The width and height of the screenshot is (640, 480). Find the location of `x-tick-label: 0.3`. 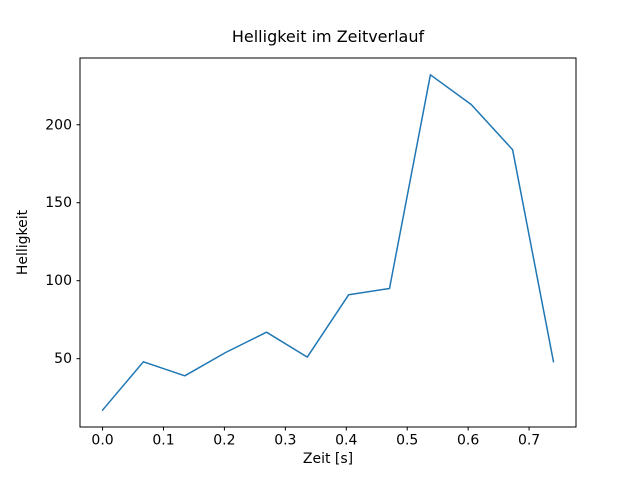

x-tick-label: 0.3 is located at coordinates (285, 441).